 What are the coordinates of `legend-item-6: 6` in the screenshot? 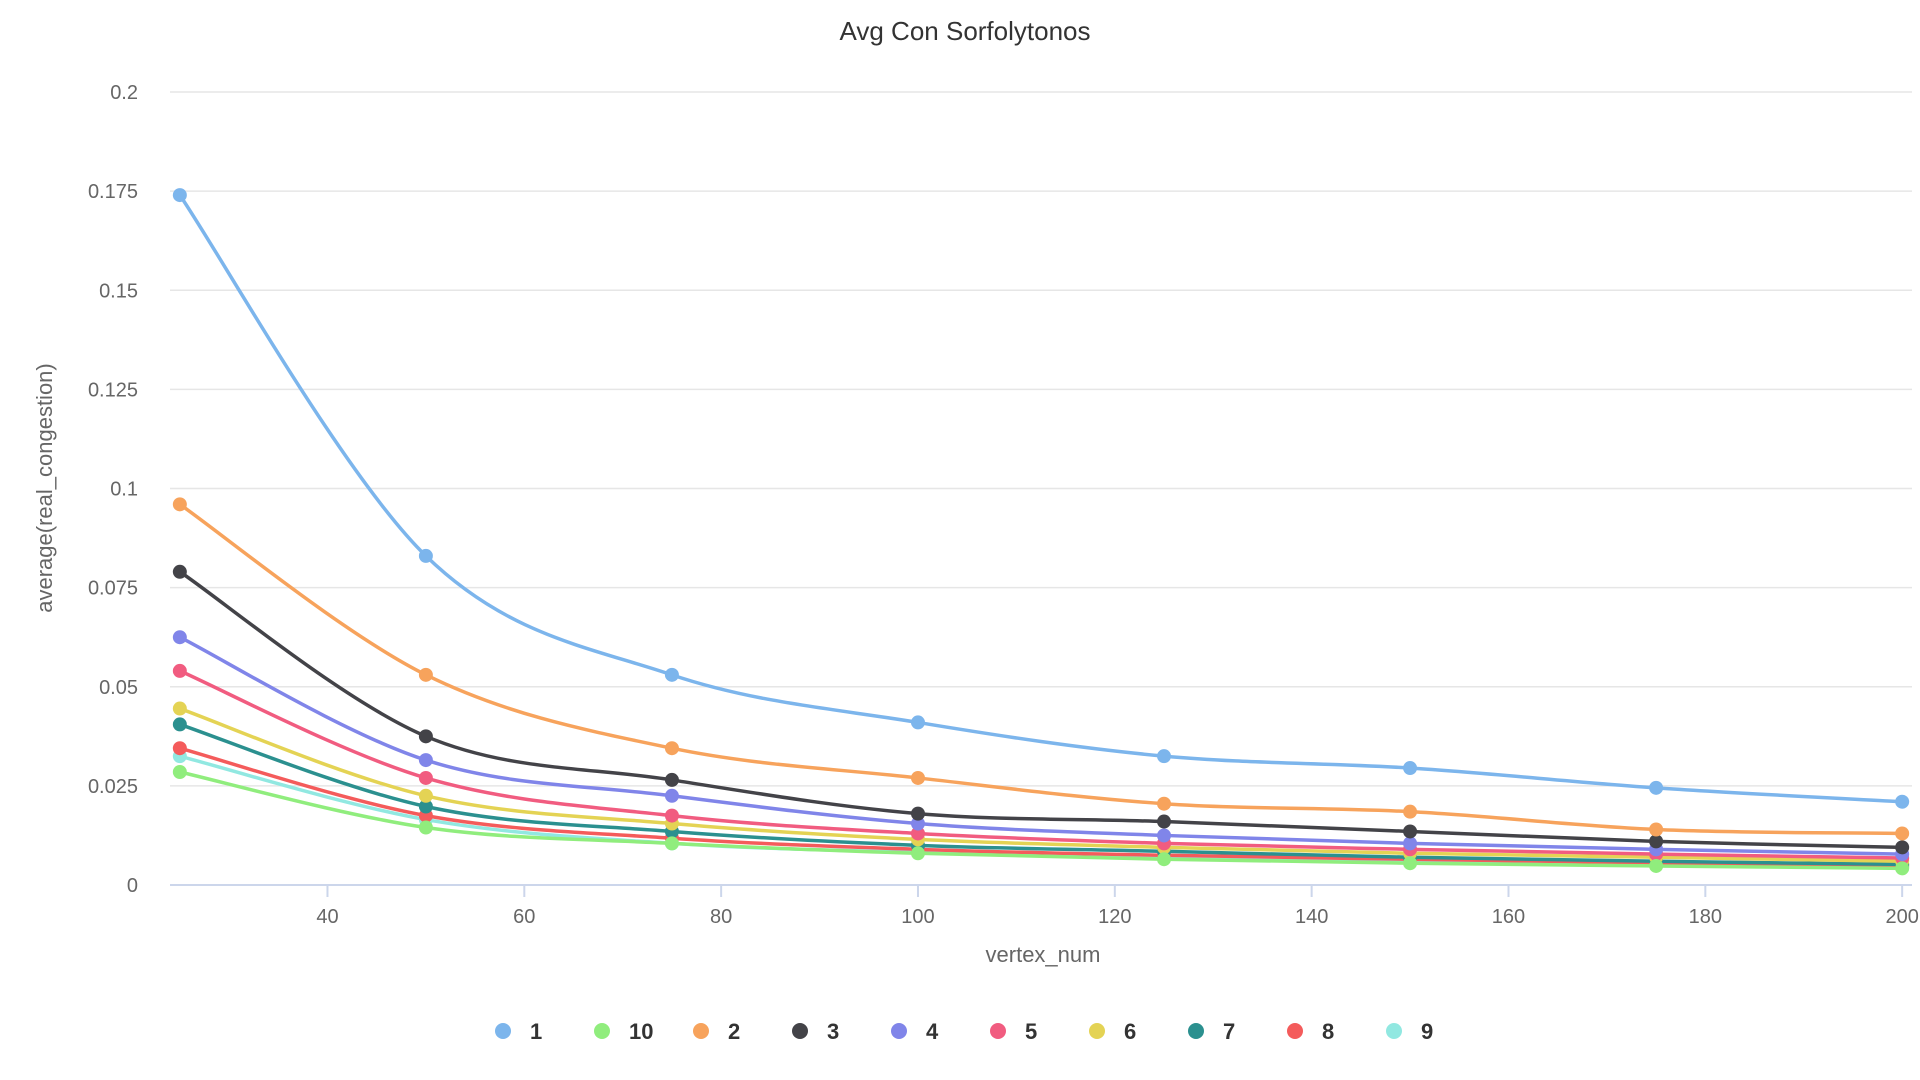 It's located at (1112, 1031).